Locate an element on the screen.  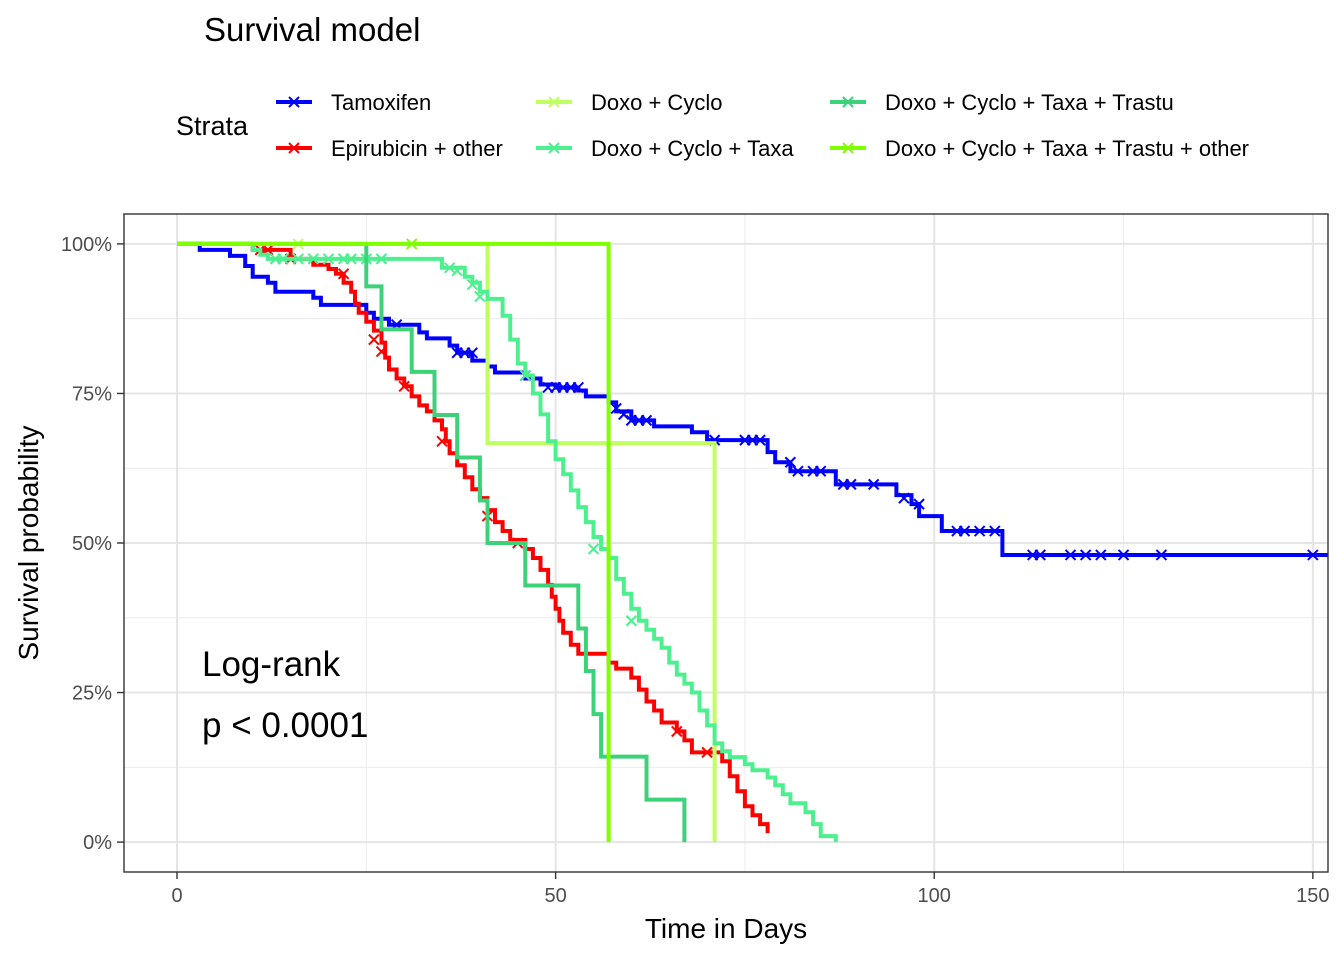
legend-item-tamoxifen: Tamoxifen is located at coordinates (353, 102).